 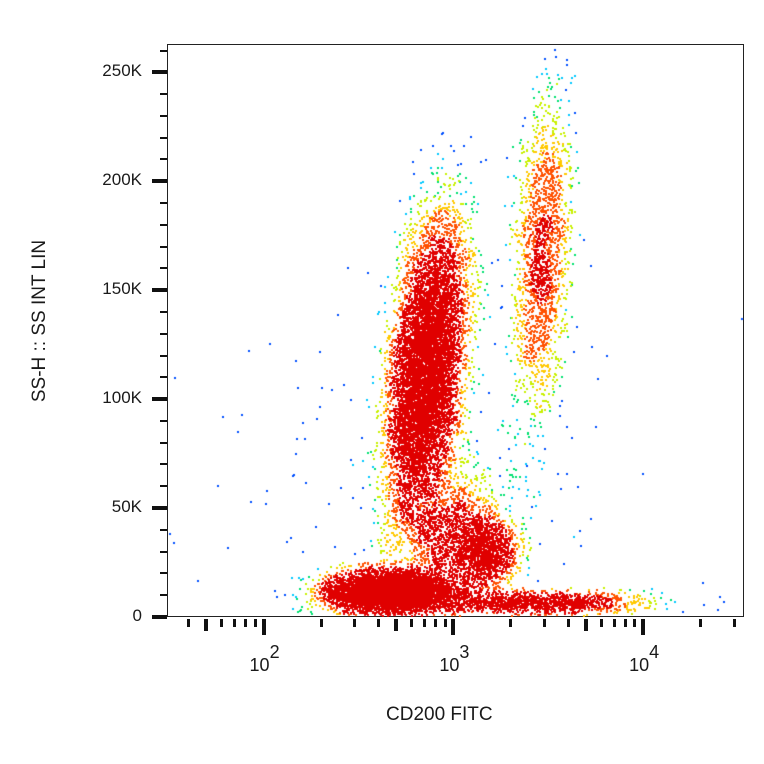 I want to click on y-tick-label: 200K, so click(x=122, y=180).